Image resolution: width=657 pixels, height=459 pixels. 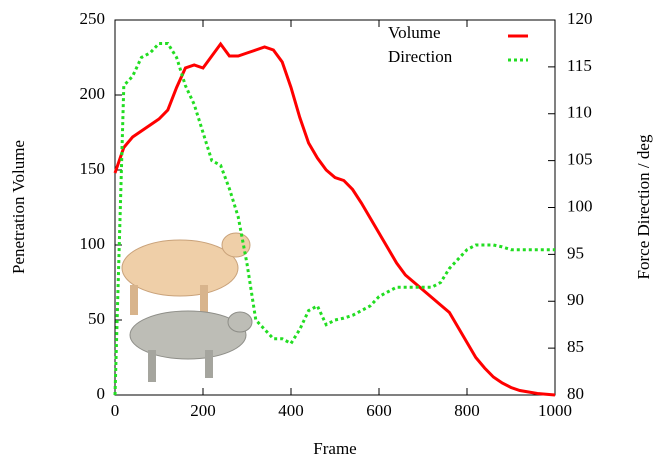 I want to click on y2-tick-label: 80, so click(x=575, y=393).